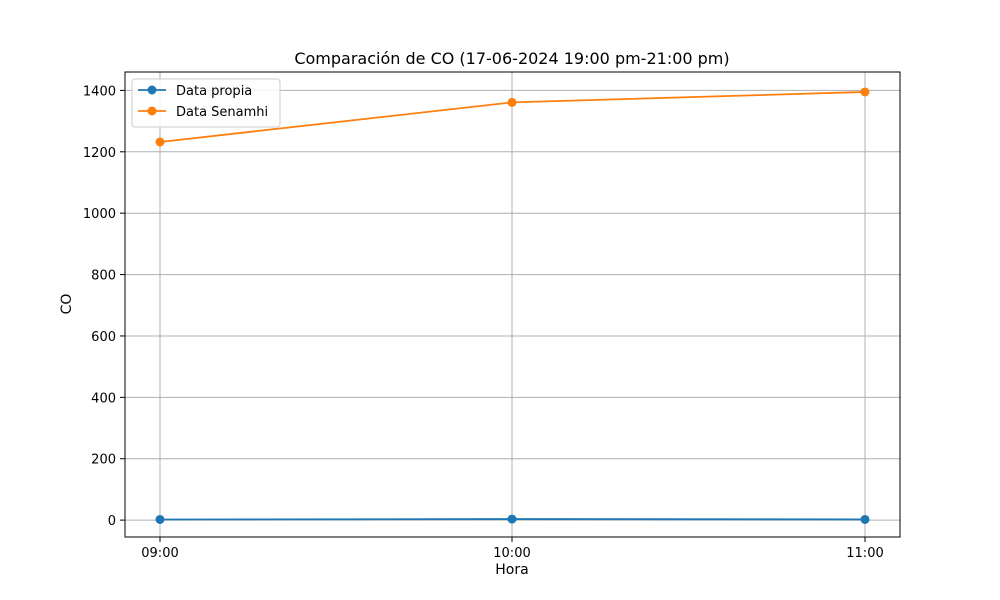 The width and height of the screenshot is (1000, 600). What do you see at coordinates (103, 460) in the screenshot?
I see `y-tick-label: 200` at bounding box center [103, 460].